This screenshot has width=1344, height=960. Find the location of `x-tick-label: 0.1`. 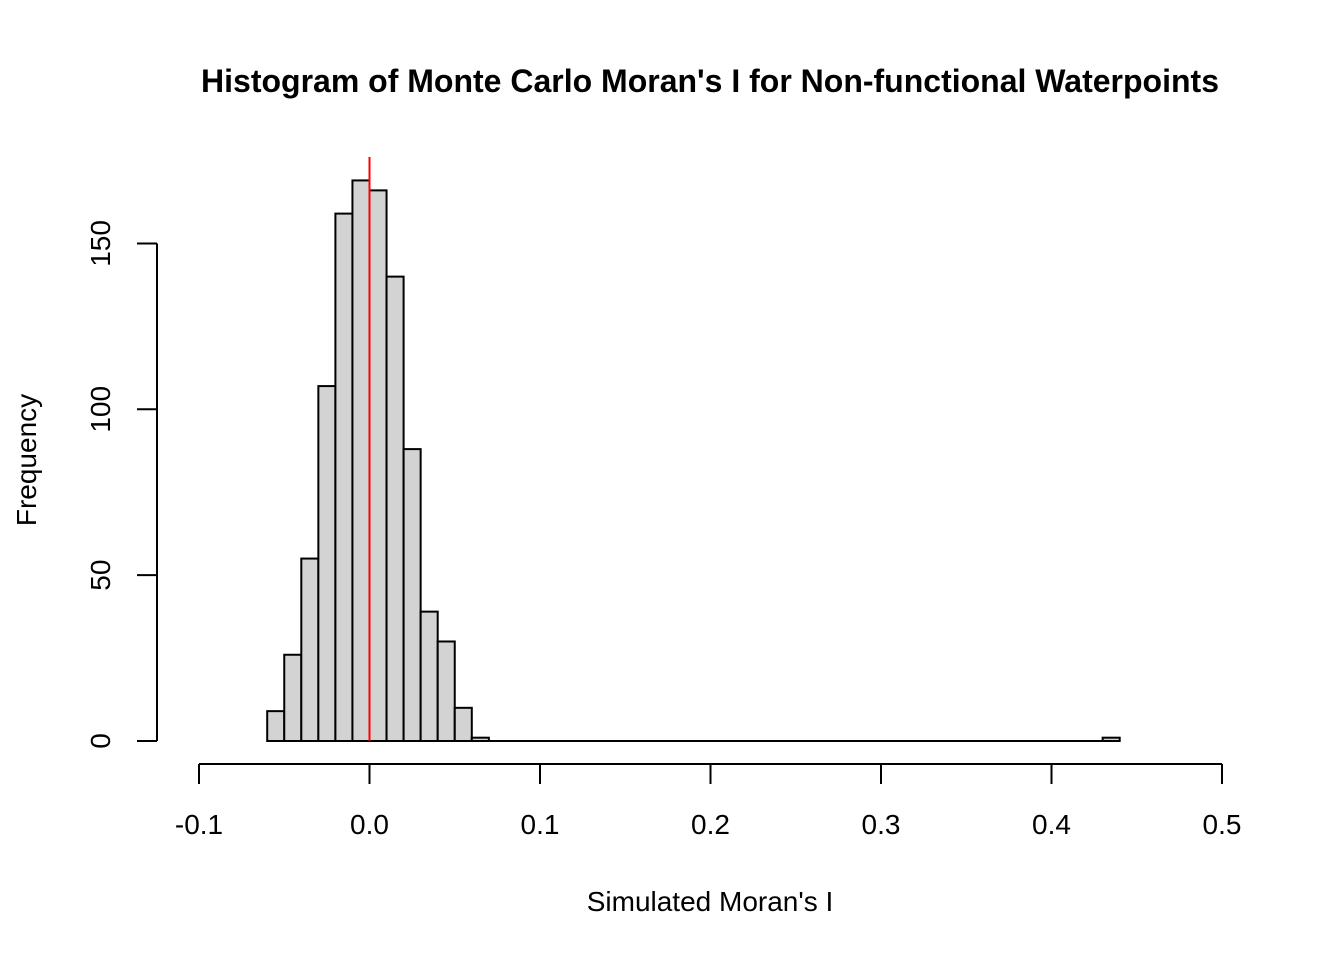

x-tick-label: 0.1 is located at coordinates (540, 824).